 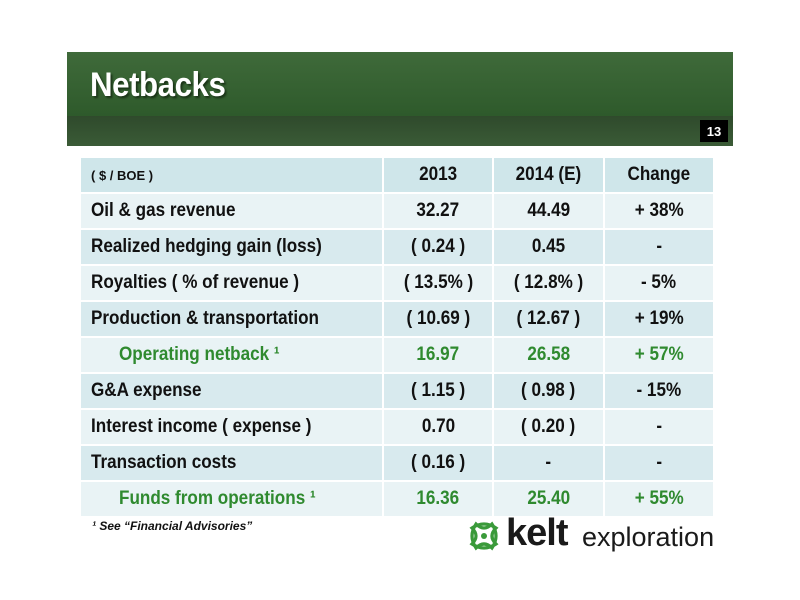 What do you see at coordinates (438, 463) in the screenshot?
I see `value-2013: ( 0.16 )` at bounding box center [438, 463].